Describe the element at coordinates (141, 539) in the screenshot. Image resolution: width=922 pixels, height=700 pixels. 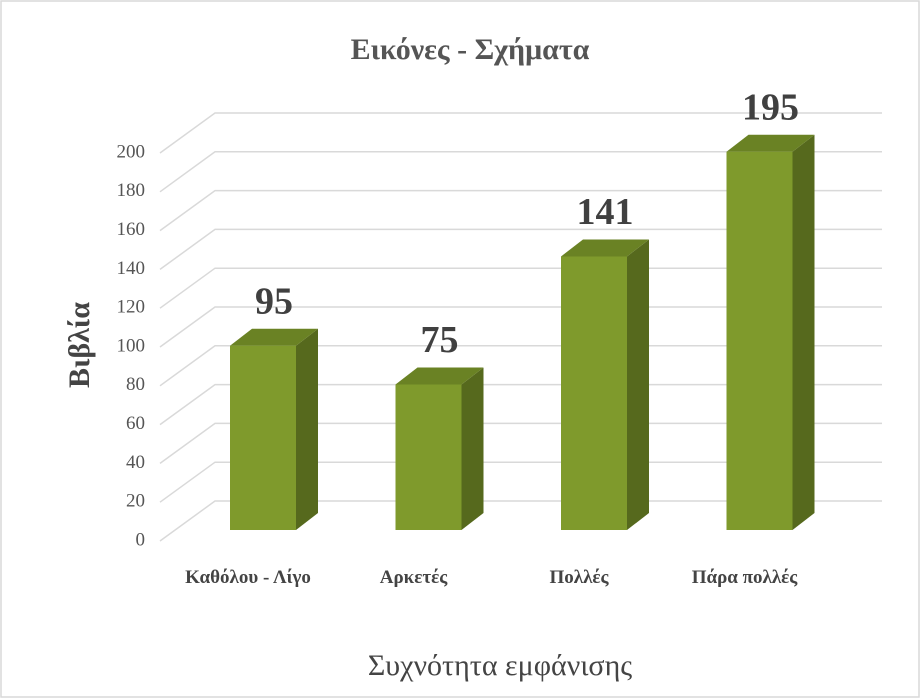
I see `y-tick-label: 0` at that location.